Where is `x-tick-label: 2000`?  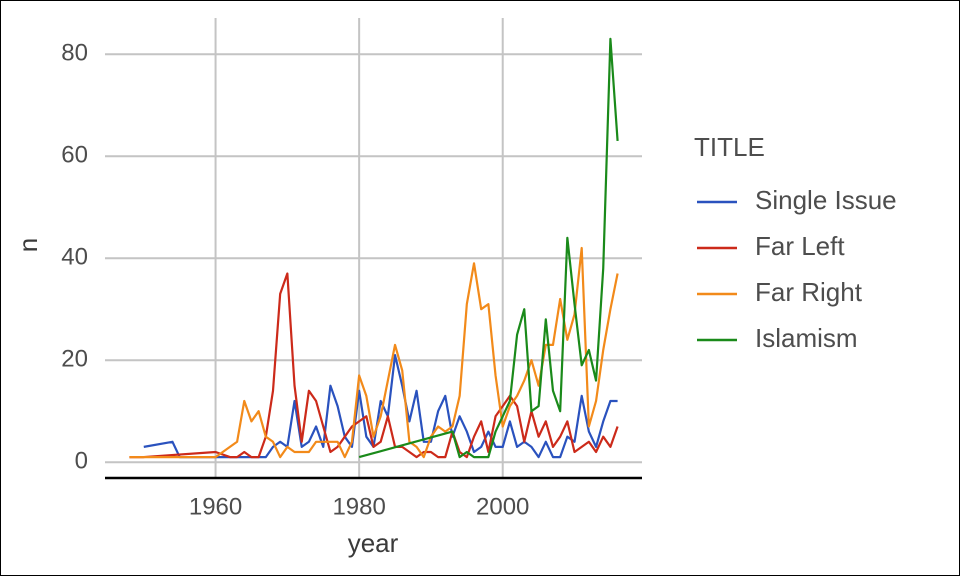
x-tick-label: 2000 is located at coordinates (502, 506).